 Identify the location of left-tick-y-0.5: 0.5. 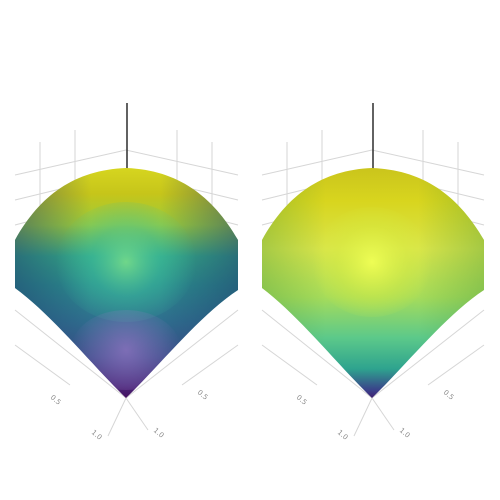
(203, 394).